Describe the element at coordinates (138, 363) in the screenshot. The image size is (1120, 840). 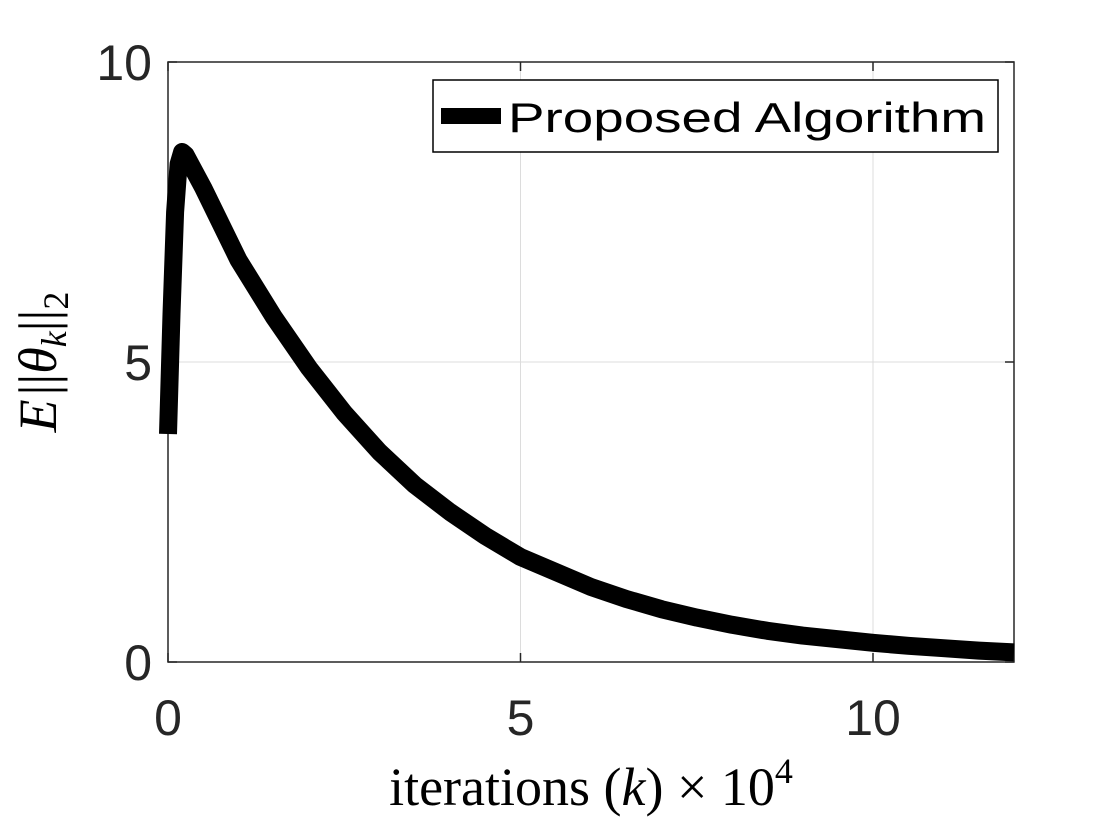
I see `y-tick-label: 5` at that location.